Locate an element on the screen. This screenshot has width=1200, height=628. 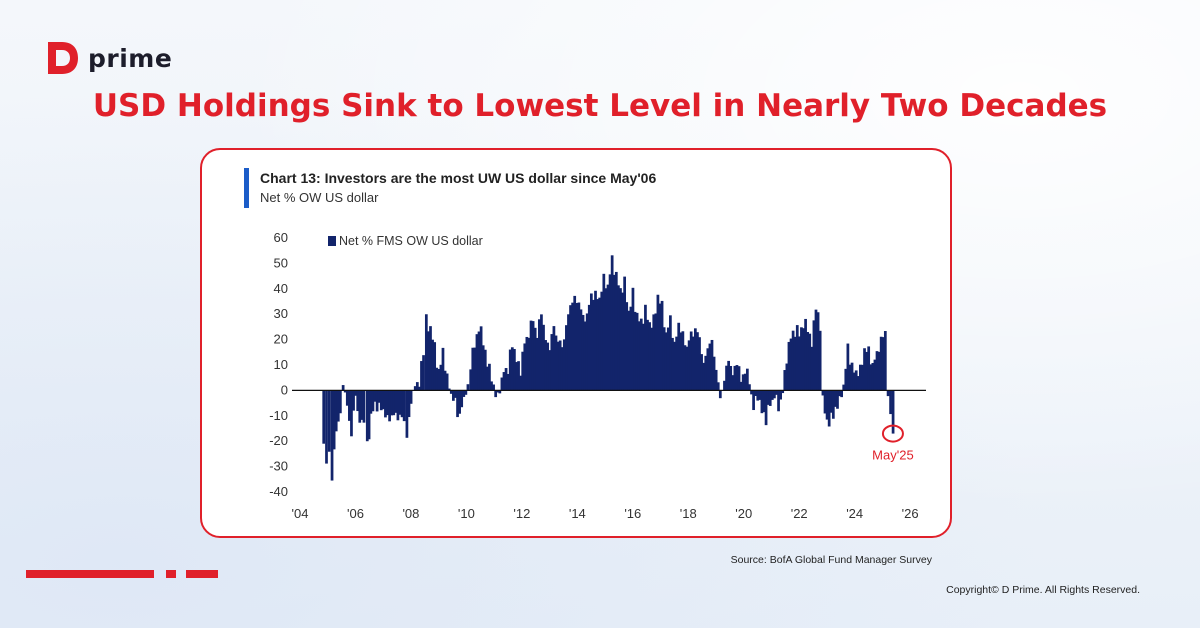
y-tick-label: 60 is located at coordinates (281, 237).